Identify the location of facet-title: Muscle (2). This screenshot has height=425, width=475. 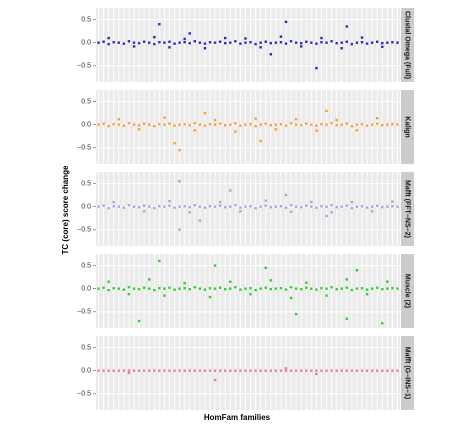
(407, 291).